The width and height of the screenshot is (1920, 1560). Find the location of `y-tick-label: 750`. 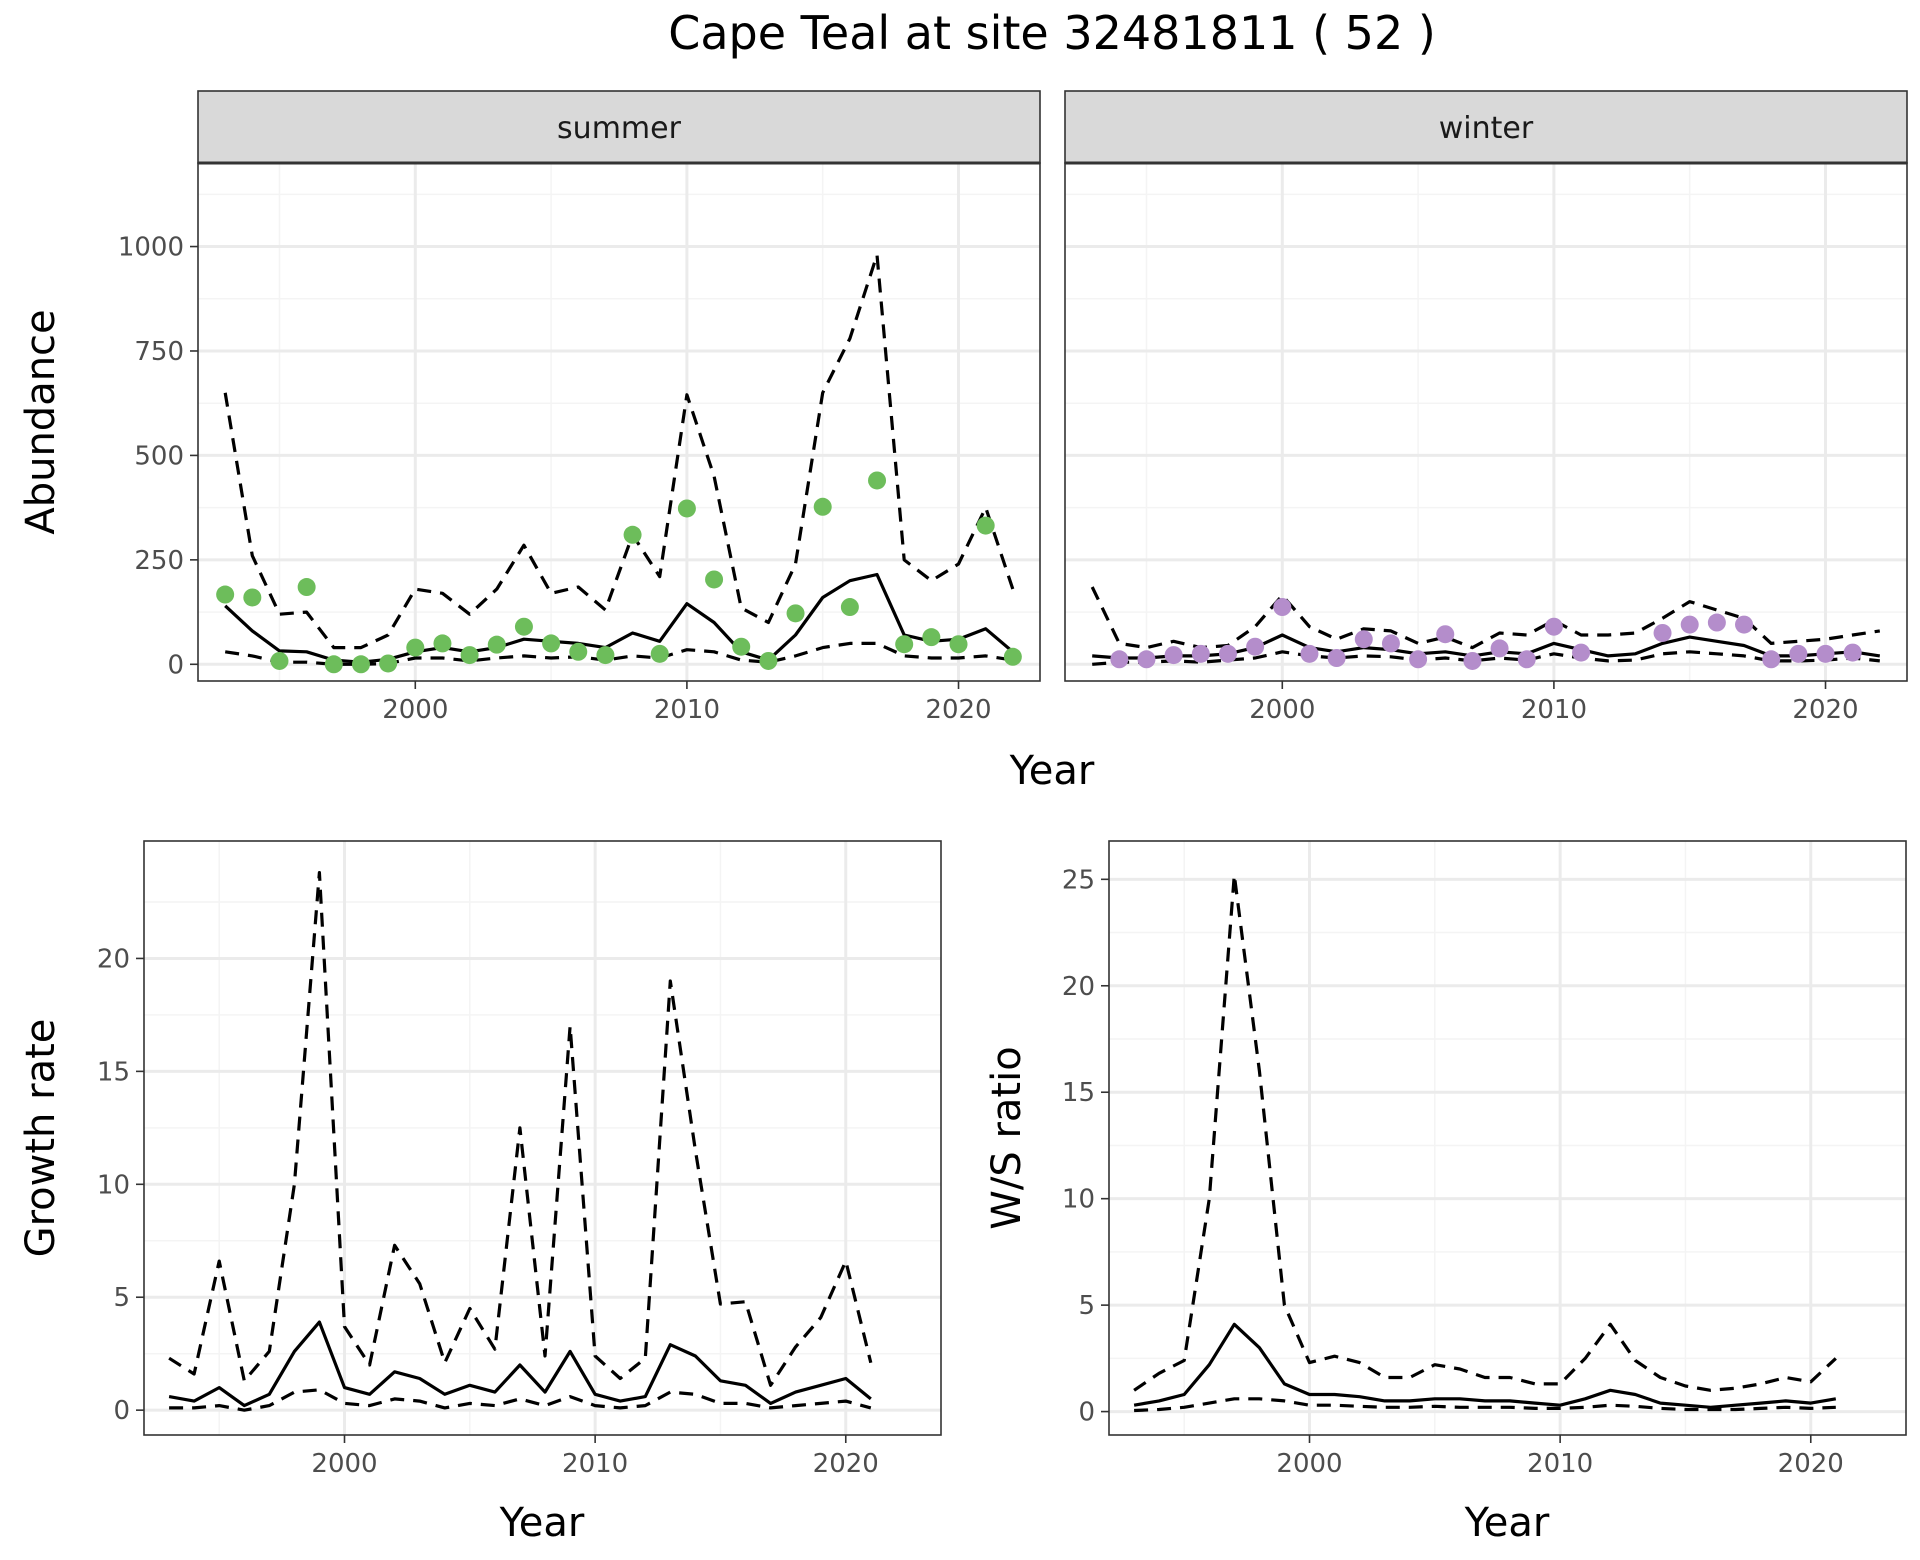

y-tick-label: 750 is located at coordinates (159, 352).